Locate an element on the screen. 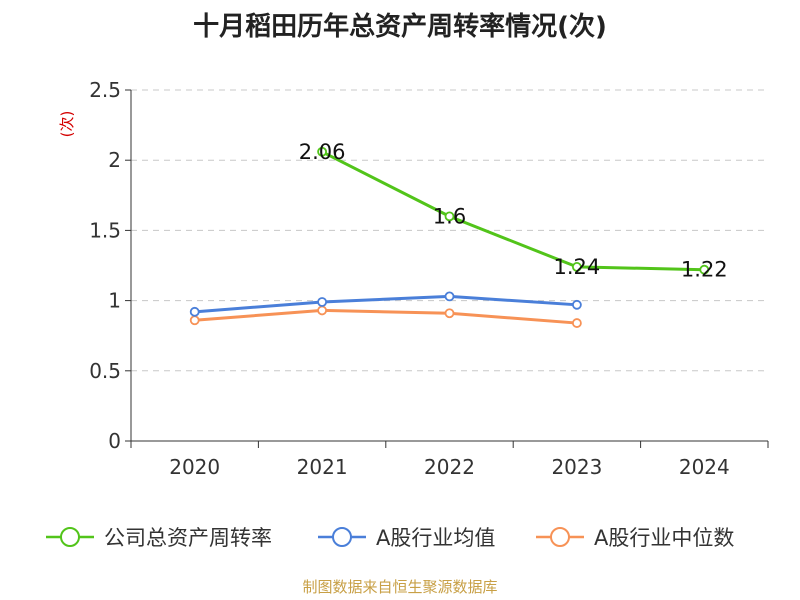  data-label: 1.22 is located at coordinates (704, 270).